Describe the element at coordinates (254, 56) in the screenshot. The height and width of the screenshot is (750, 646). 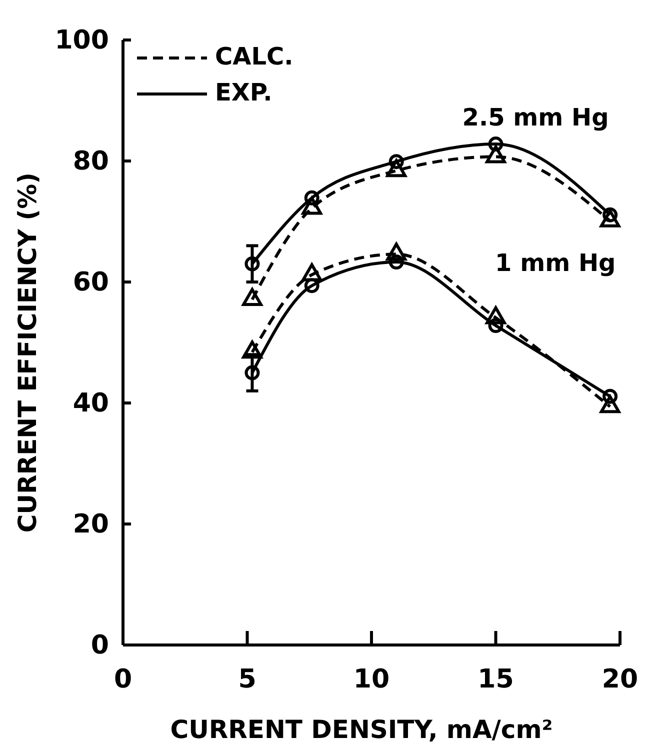
I see `legend-label: CALC.` at that location.